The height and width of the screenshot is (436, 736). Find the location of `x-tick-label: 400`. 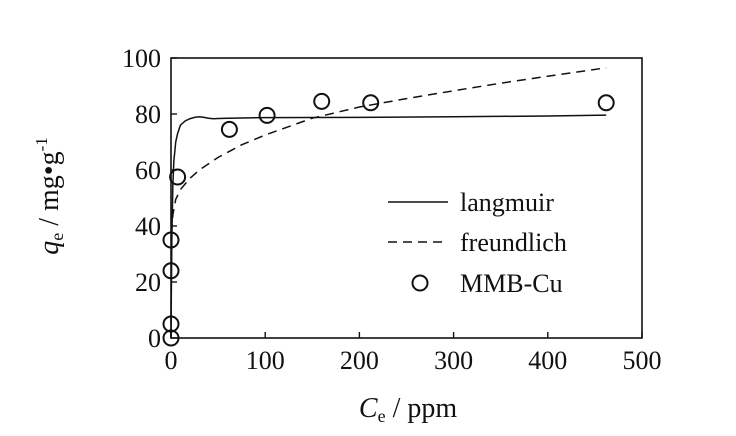

x-tick-label: 400 is located at coordinates (547, 360).